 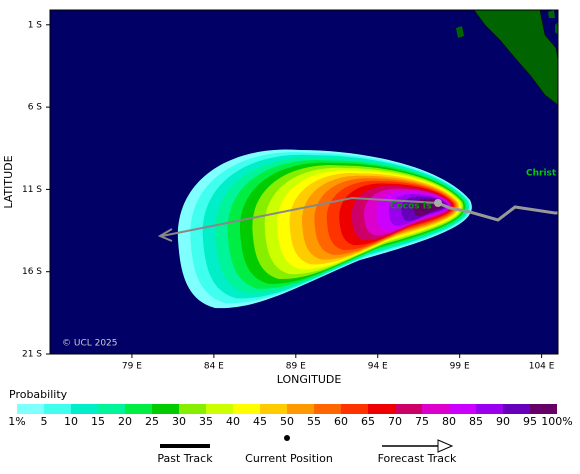 What do you see at coordinates (422, 421) in the screenshot?
I see `colorbar-label: 75` at bounding box center [422, 421].